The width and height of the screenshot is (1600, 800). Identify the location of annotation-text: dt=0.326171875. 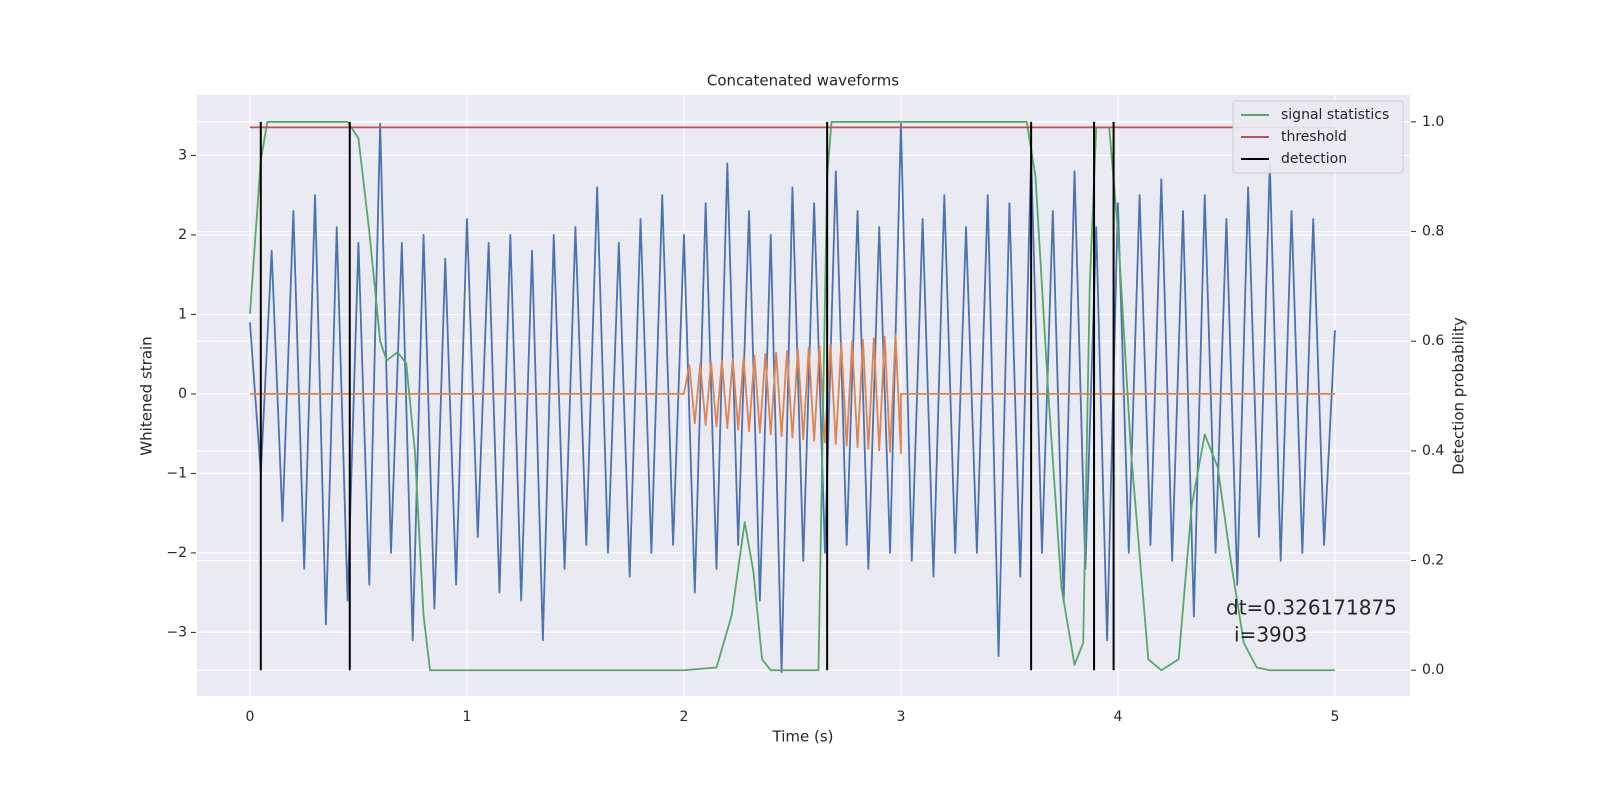
(1311, 608).